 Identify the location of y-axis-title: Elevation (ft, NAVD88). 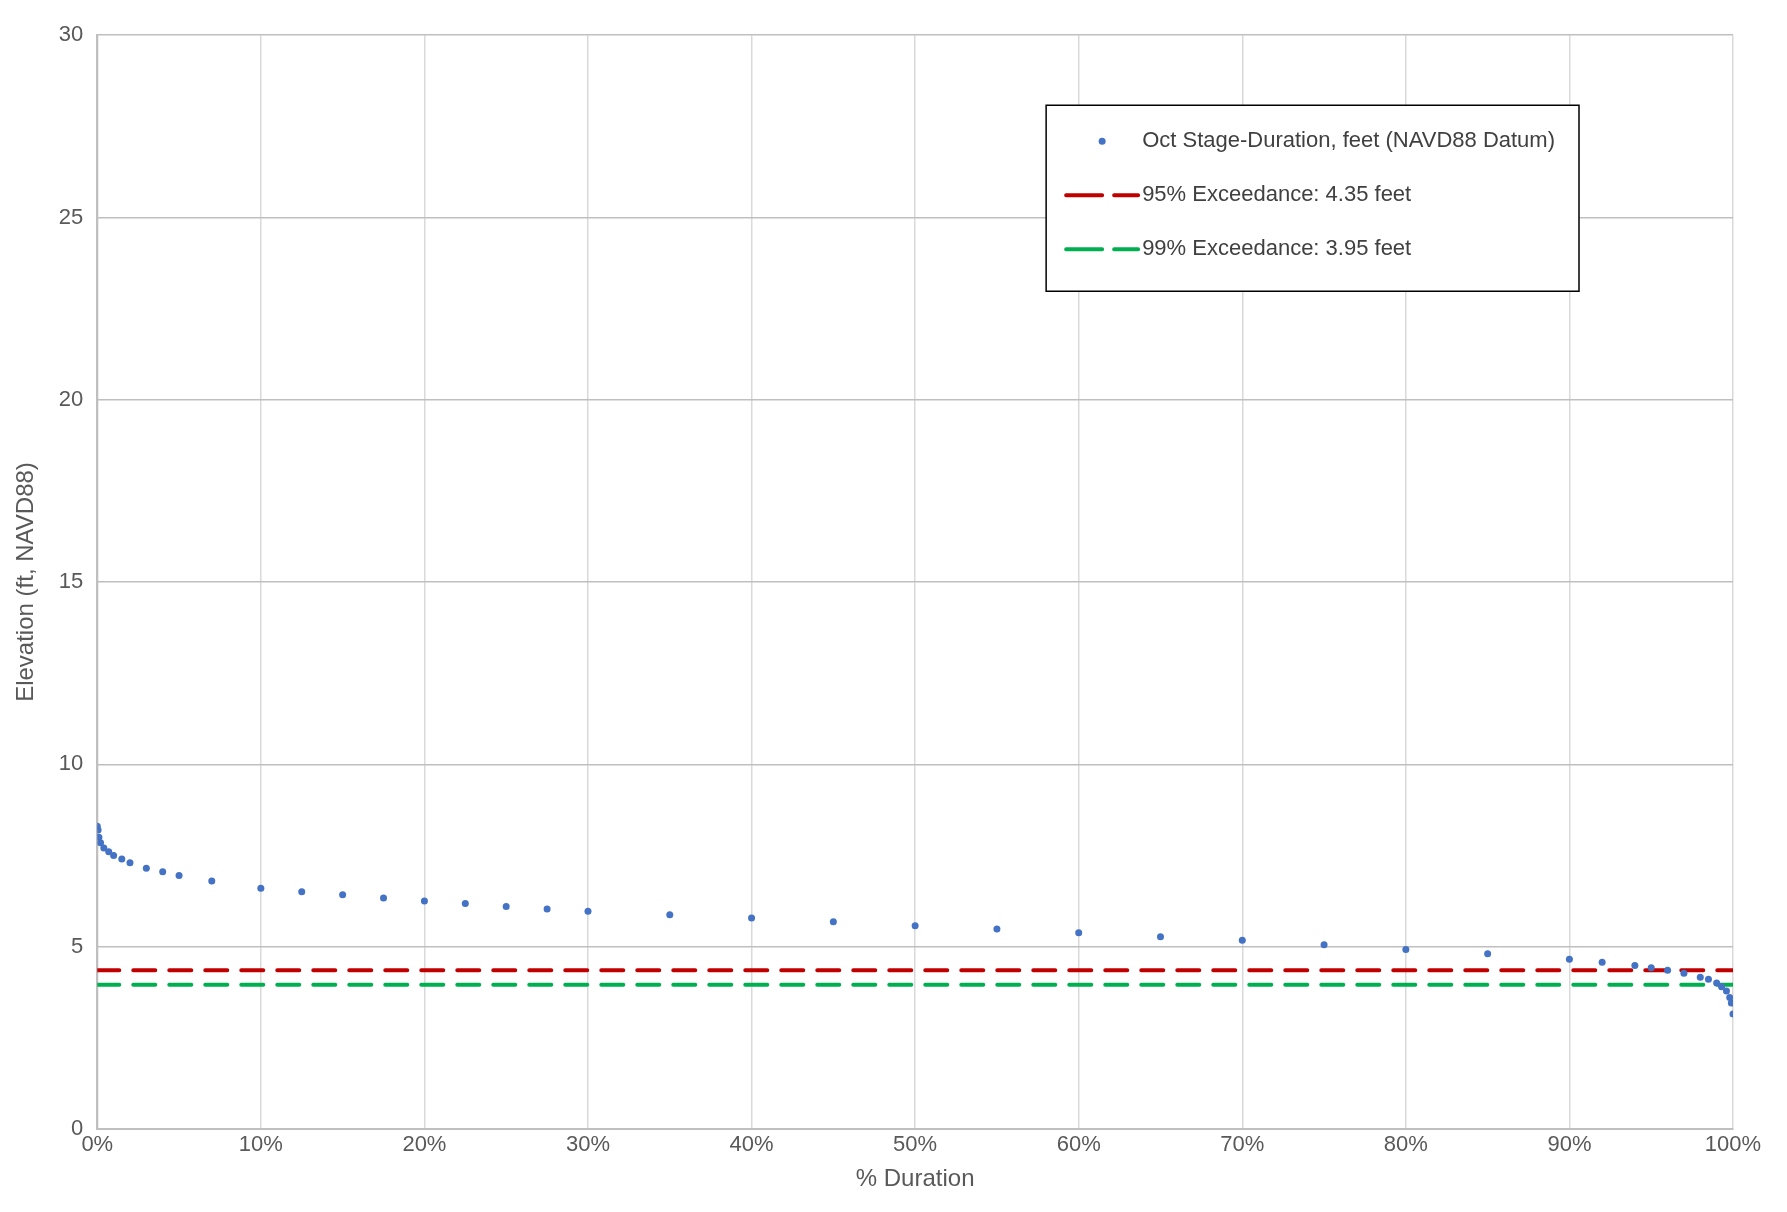
(25, 582).